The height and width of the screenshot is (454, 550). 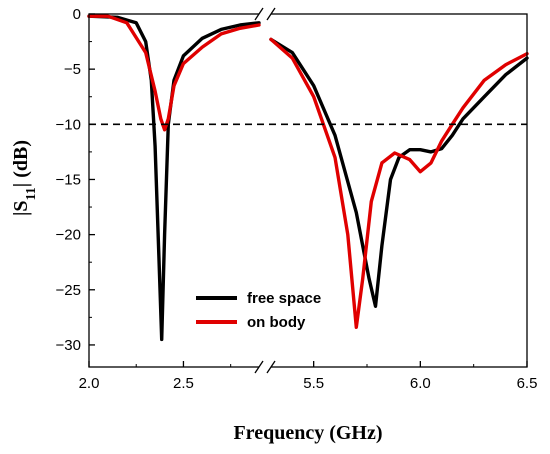 What do you see at coordinates (21, 163) in the screenshot?
I see `y-axis-title-tail: | (dB)` at bounding box center [21, 163].